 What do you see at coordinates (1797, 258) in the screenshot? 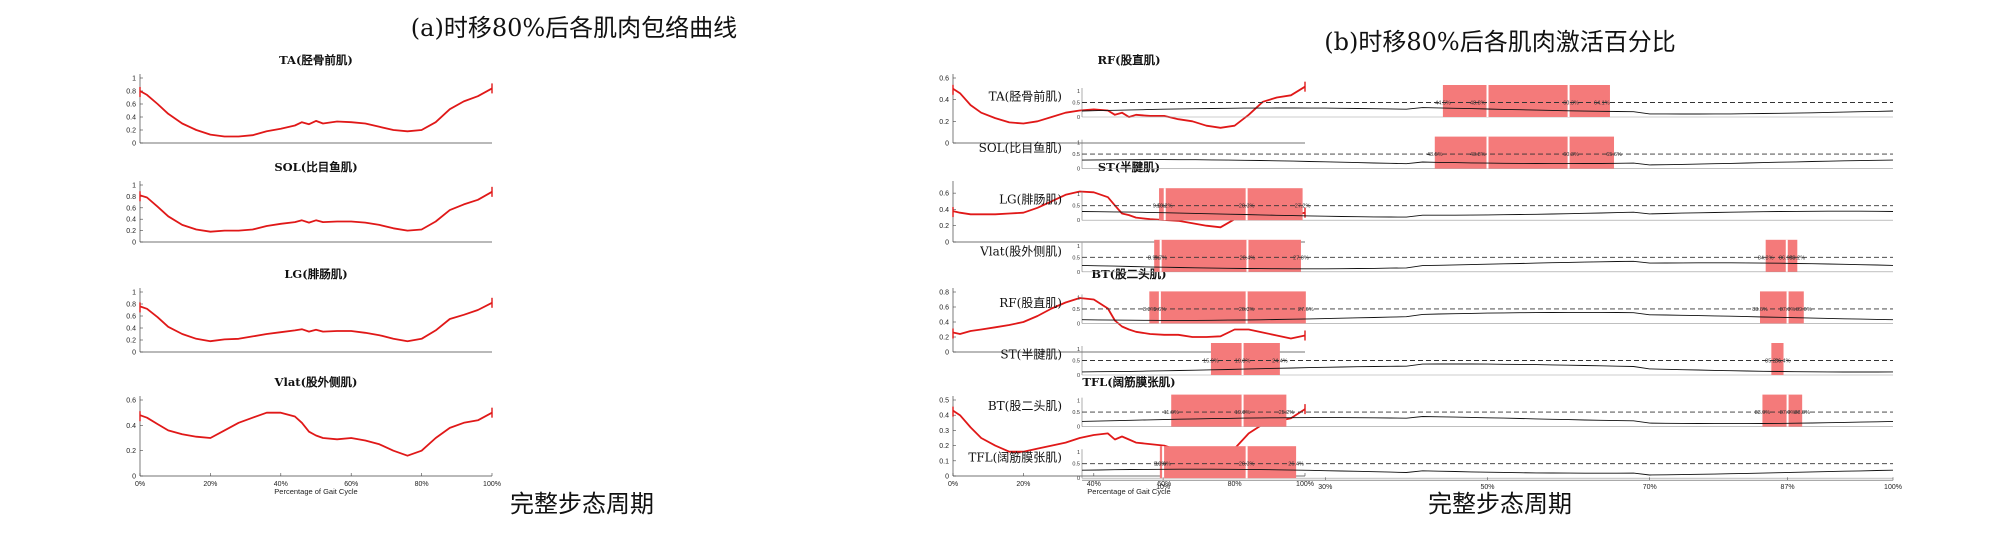
I see `activation-percent-label: 88.2%` at bounding box center [1797, 258].